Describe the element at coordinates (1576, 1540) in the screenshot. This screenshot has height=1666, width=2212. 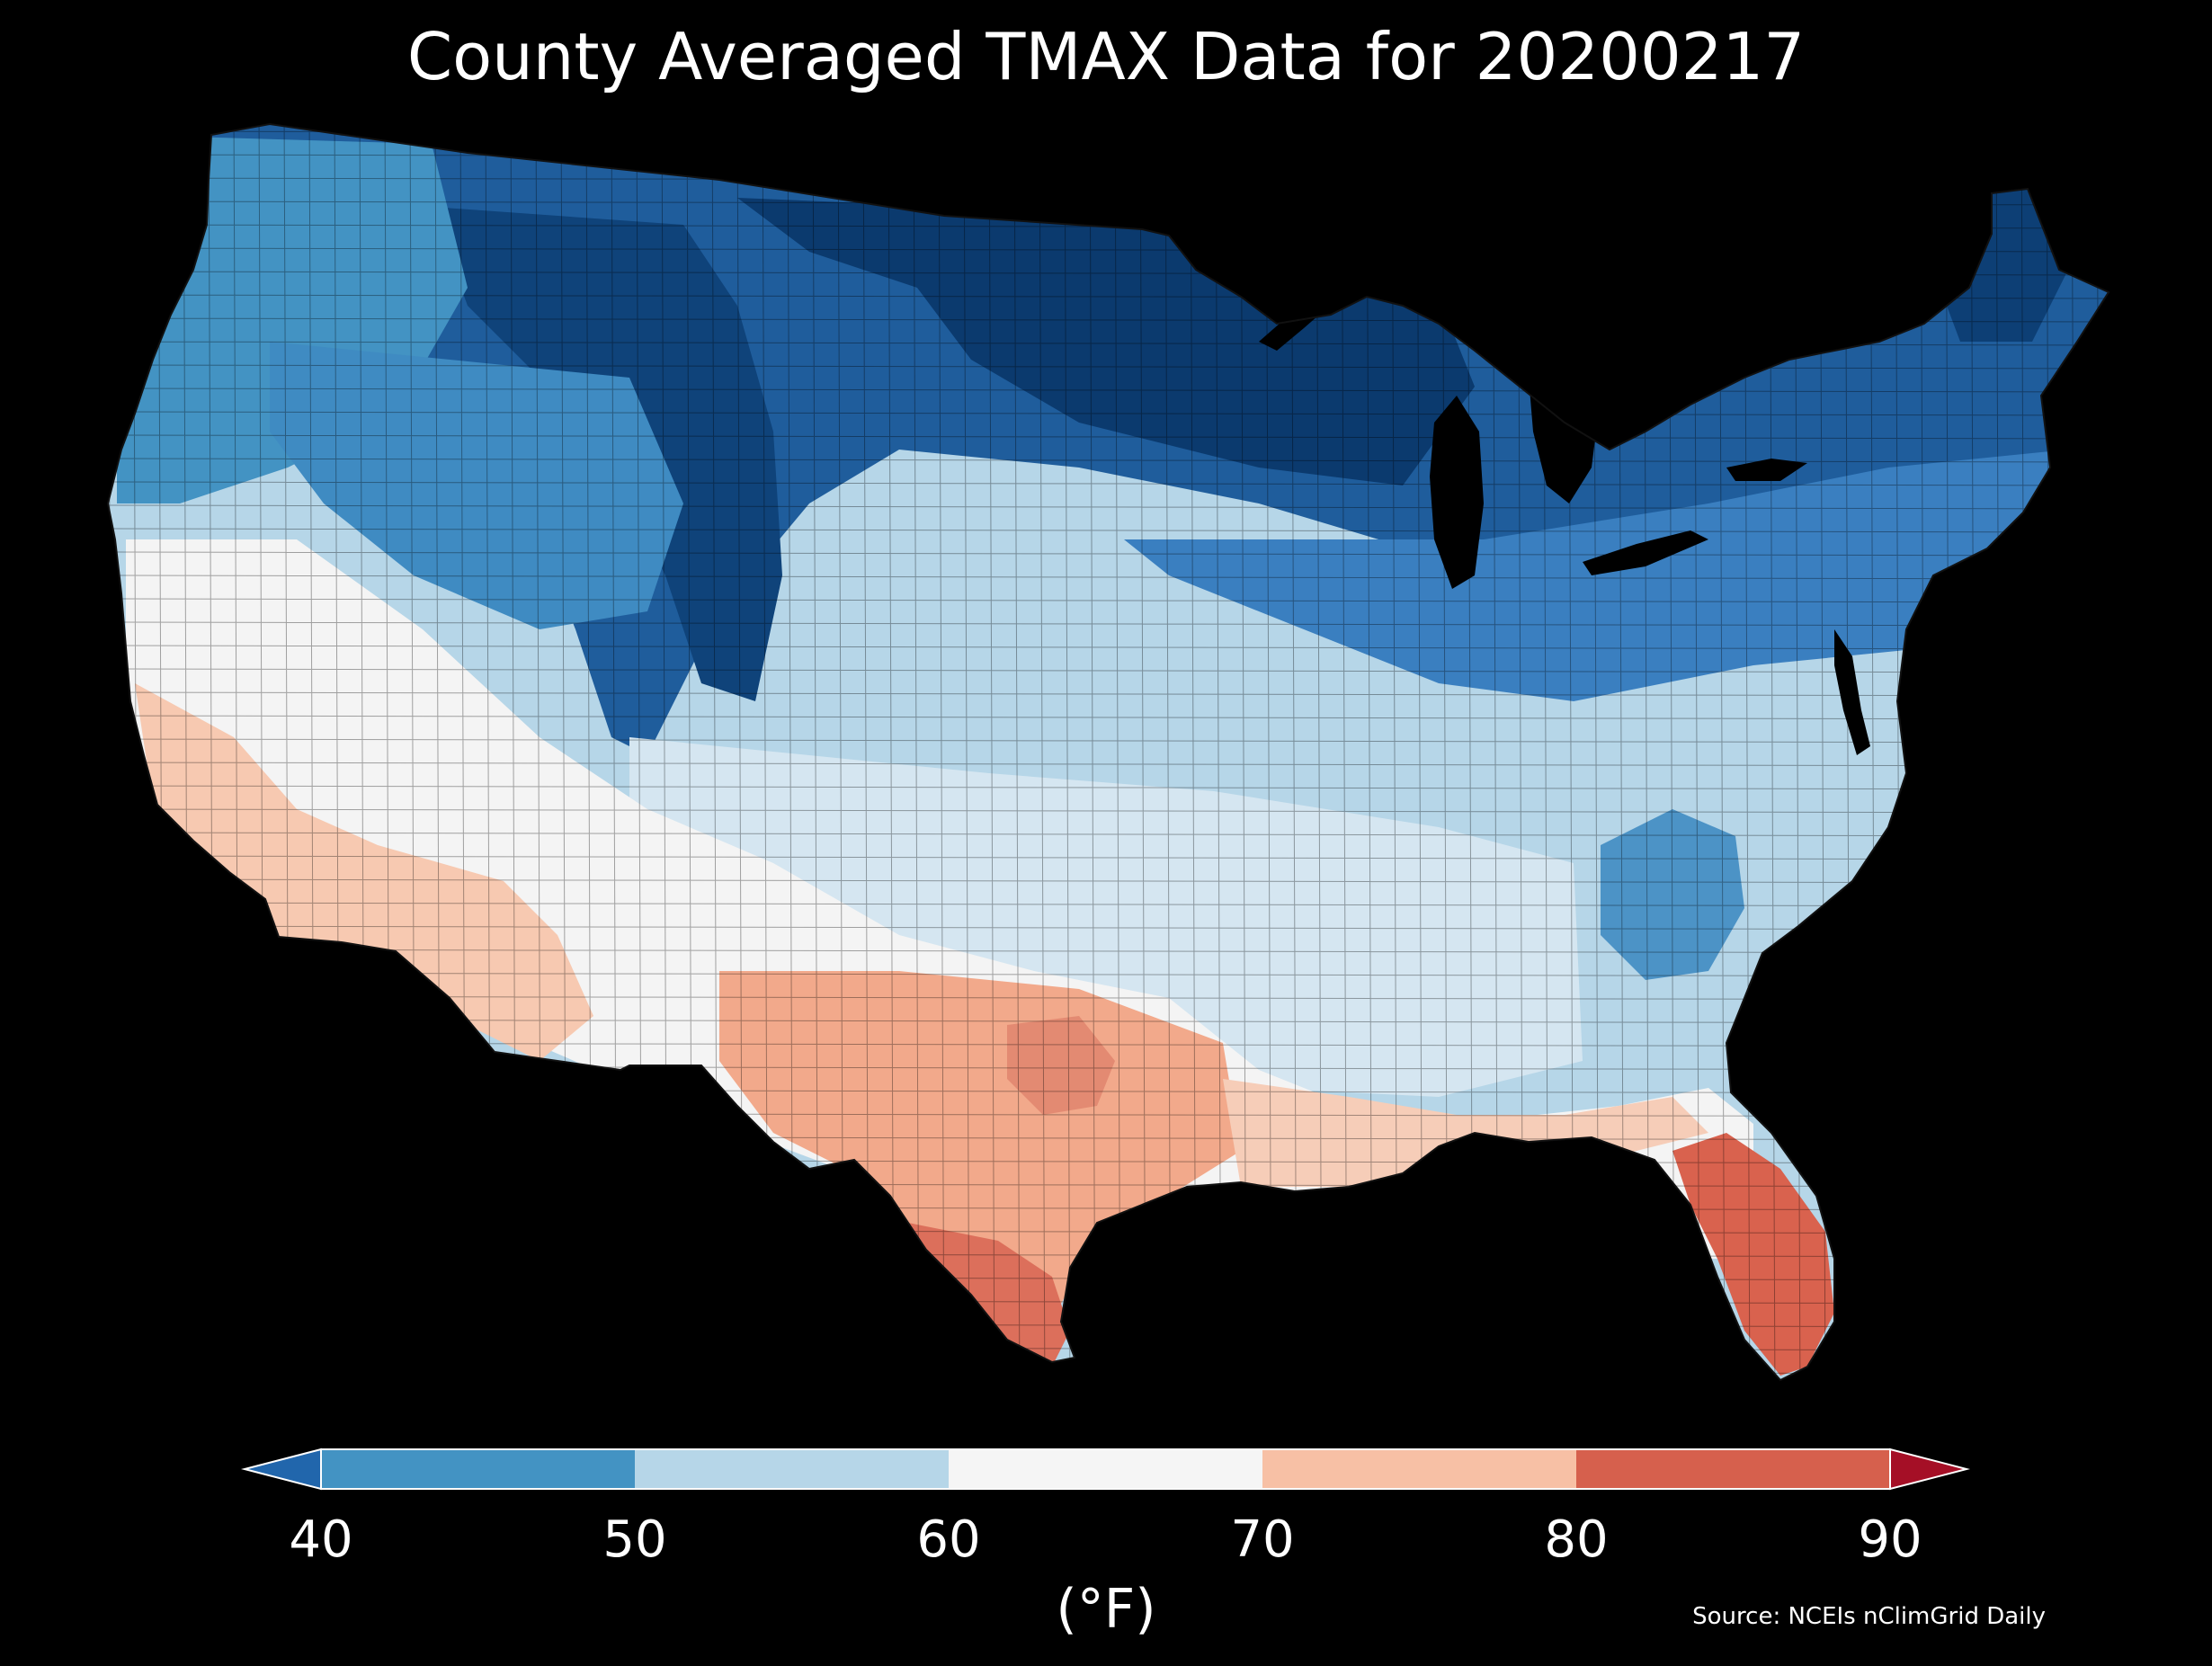
I see `colorbar-tick-80: 80` at that location.